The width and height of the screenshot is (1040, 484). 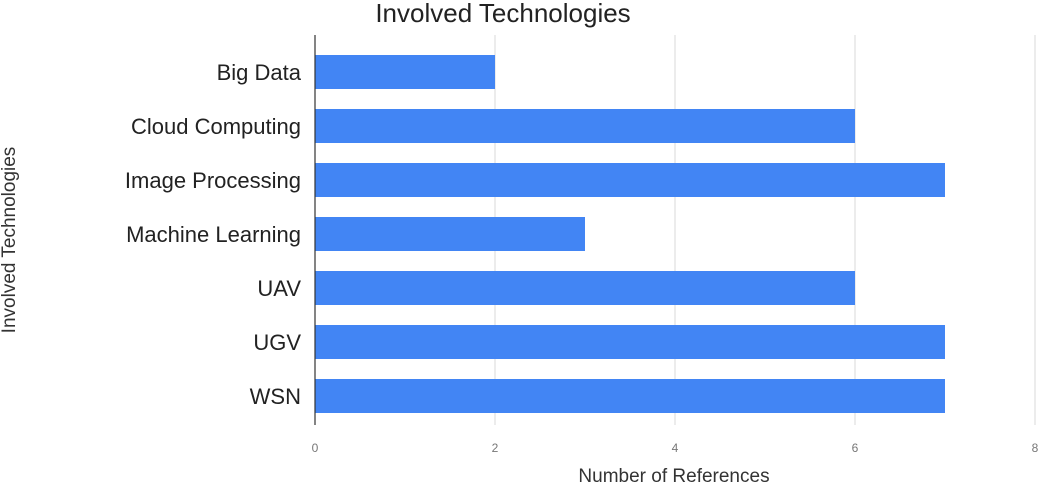 I want to click on bar-uav, so click(x=585, y=288).